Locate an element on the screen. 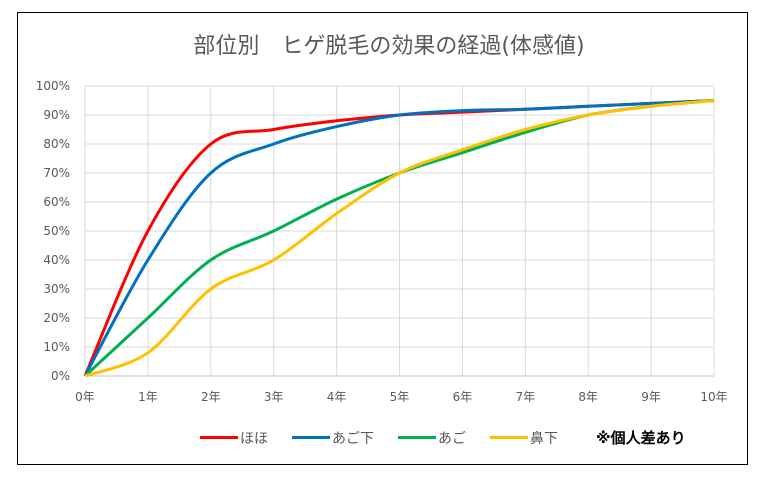  annotation-note: ※個人差あり is located at coordinates (641, 438).